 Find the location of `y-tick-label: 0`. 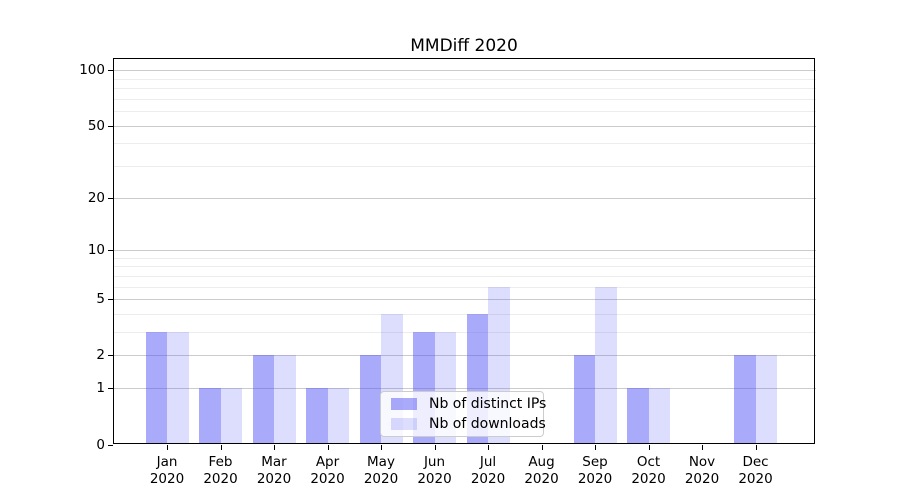

y-tick-label: 0 is located at coordinates (100, 444).